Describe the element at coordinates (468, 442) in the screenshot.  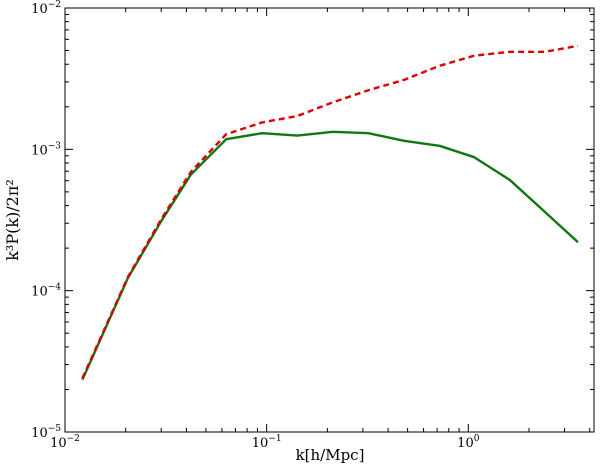
I see `x-tick-label: 10⁰` at that location.